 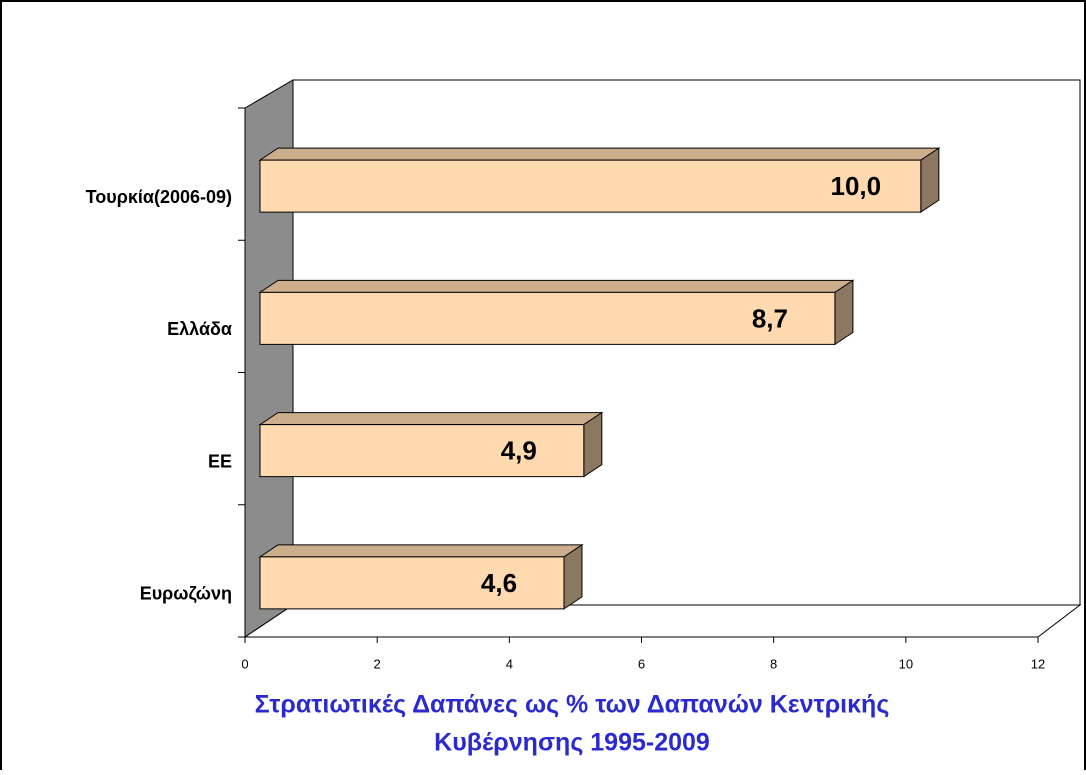 What do you see at coordinates (906, 663) in the screenshot?
I see `x-tick-label: 10` at bounding box center [906, 663].